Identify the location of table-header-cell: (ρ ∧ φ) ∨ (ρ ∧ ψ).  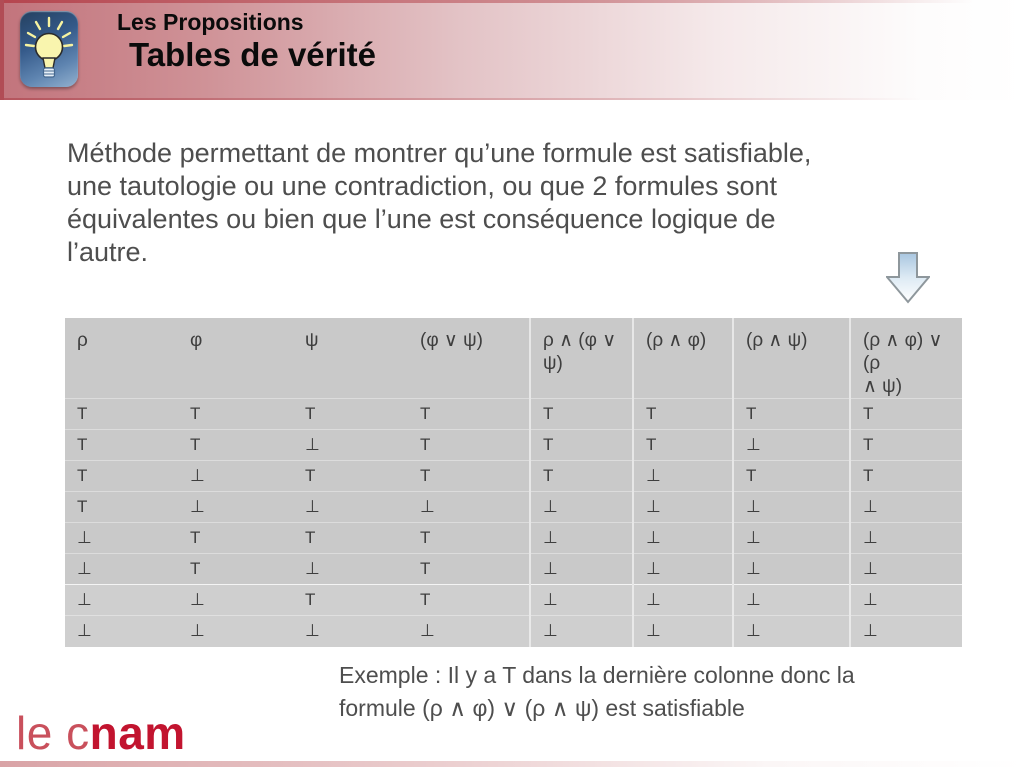
(905, 358).